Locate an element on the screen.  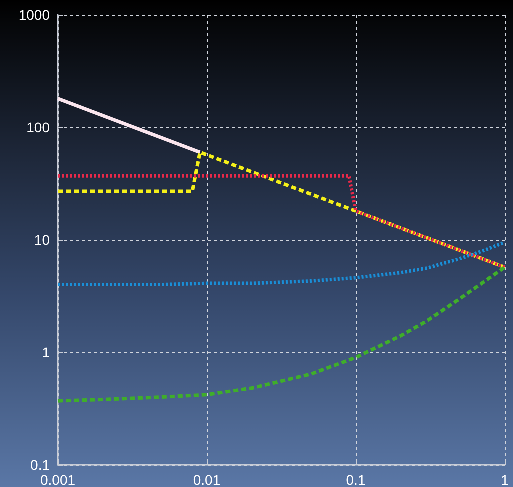
y-tick-label: 100 is located at coordinates (38, 128).